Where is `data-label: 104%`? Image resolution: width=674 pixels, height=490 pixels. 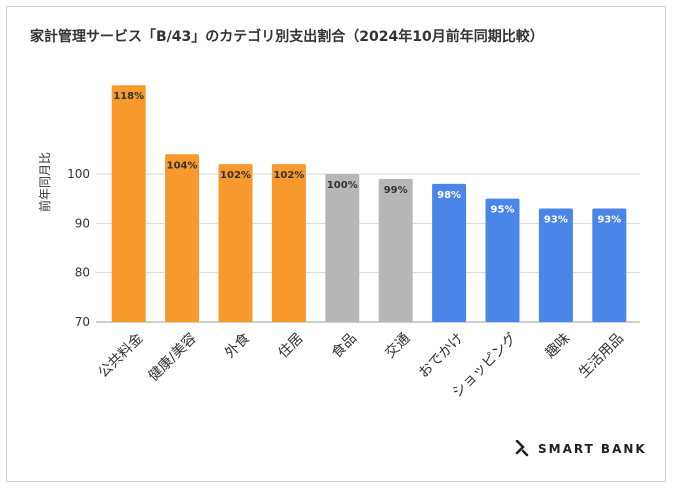
data-label: 104% is located at coordinates (182, 165).